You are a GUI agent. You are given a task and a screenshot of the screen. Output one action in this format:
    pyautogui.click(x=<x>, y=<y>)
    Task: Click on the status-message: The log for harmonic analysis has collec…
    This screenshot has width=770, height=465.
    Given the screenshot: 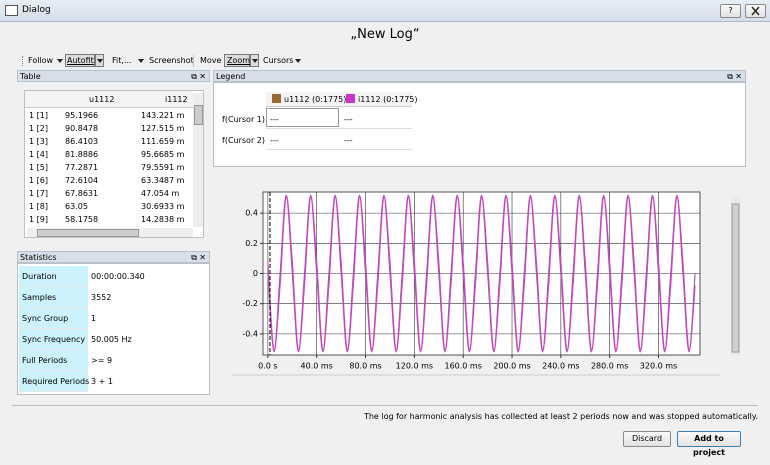 What is the action you would take?
    pyautogui.click(x=560, y=416)
    